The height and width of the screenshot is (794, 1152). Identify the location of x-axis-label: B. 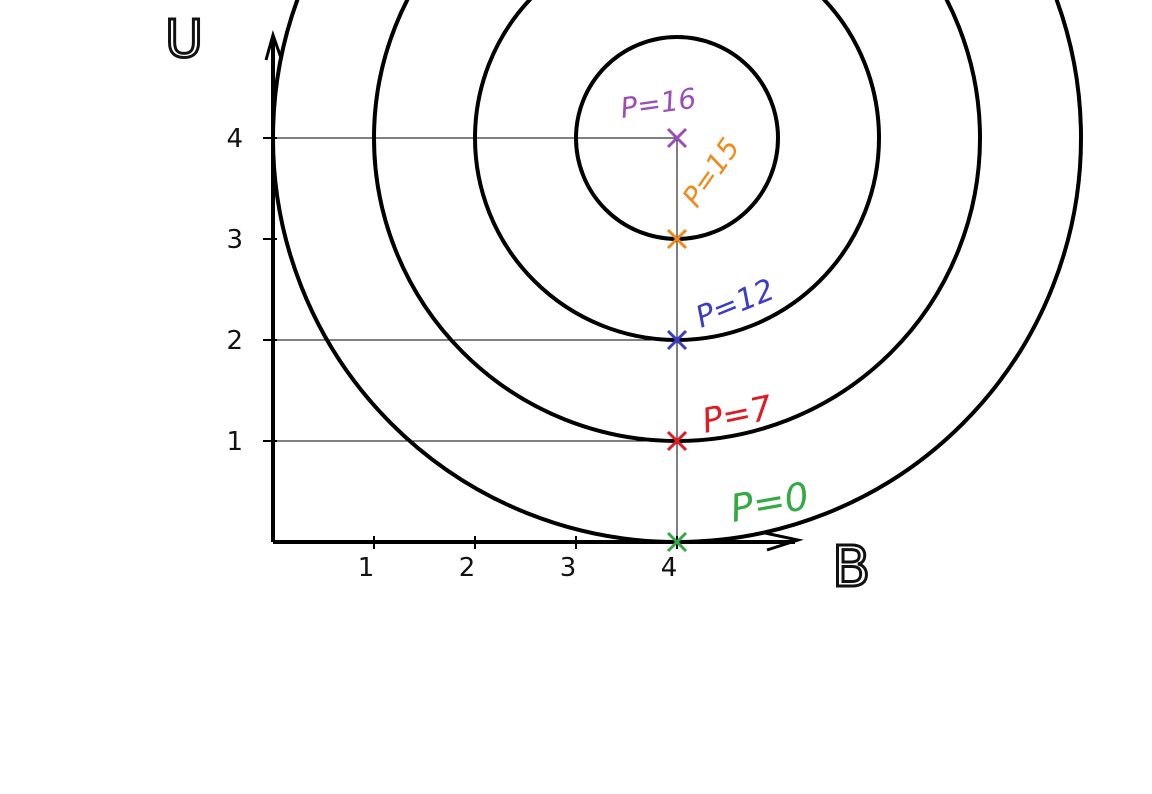
(851, 567).